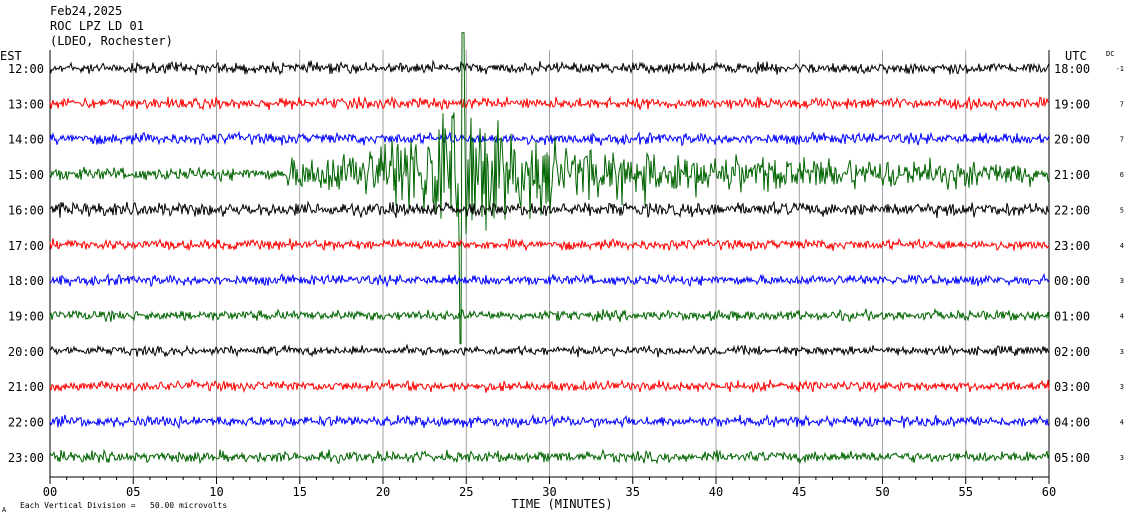  Describe the element at coordinates (133, 492) in the screenshot. I see `x-tick-label: 05` at that location.